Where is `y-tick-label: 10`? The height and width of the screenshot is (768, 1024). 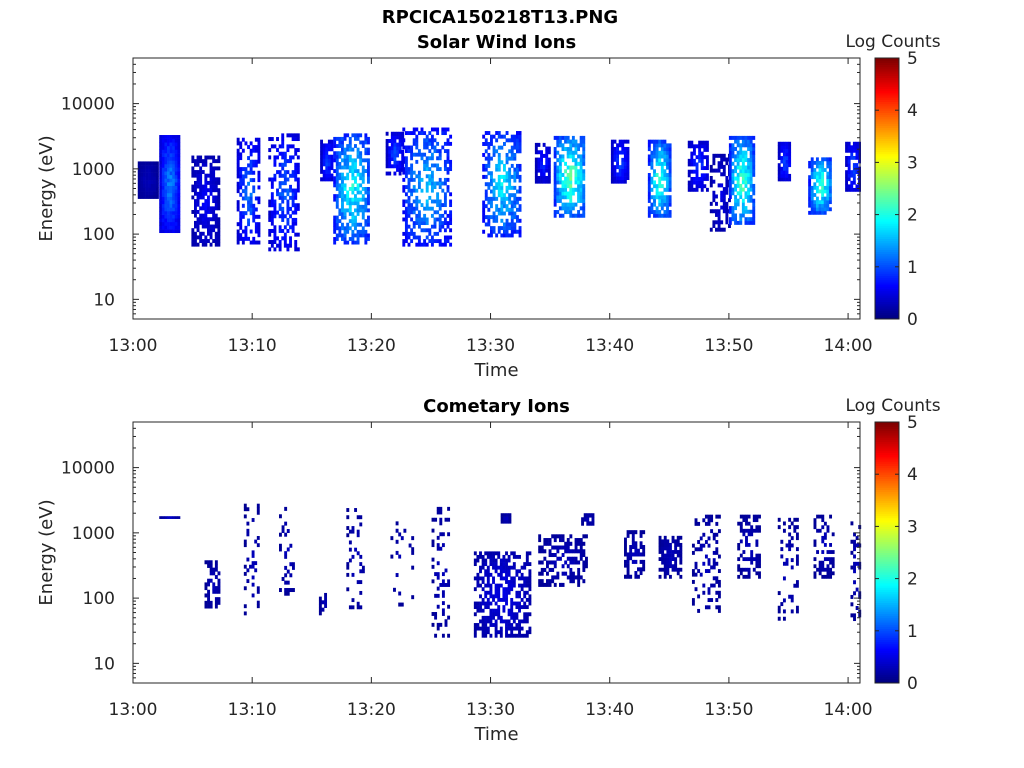 y-tick-label: 10 is located at coordinates (104, 664).